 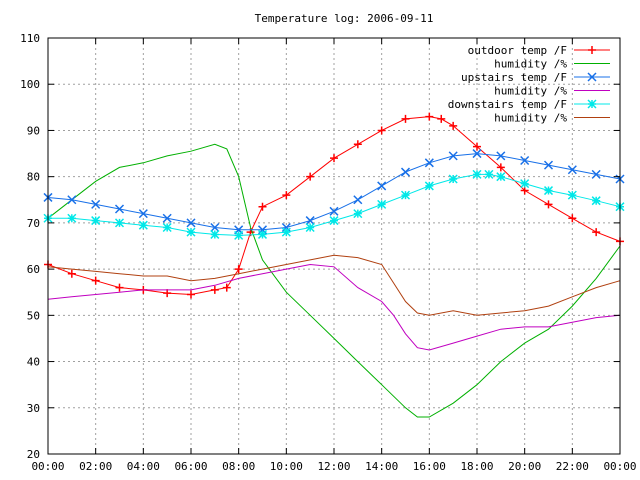 I want to click on x-tick-label: 10:00, so click(x=286, y=466).